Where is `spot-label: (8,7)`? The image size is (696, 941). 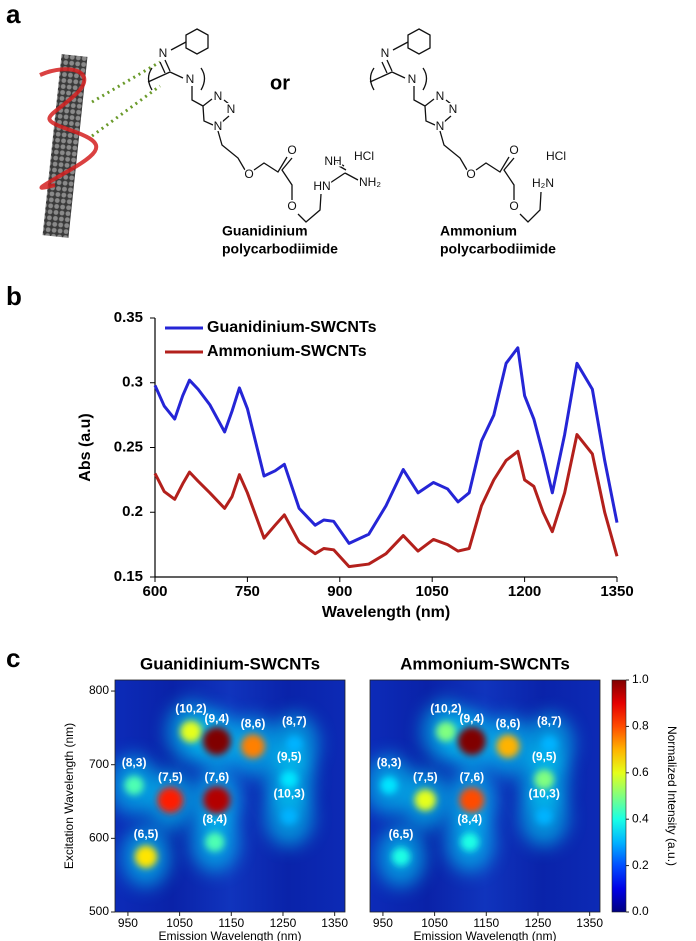 spot-label: (8,7) is located at coordinates (549, 721).